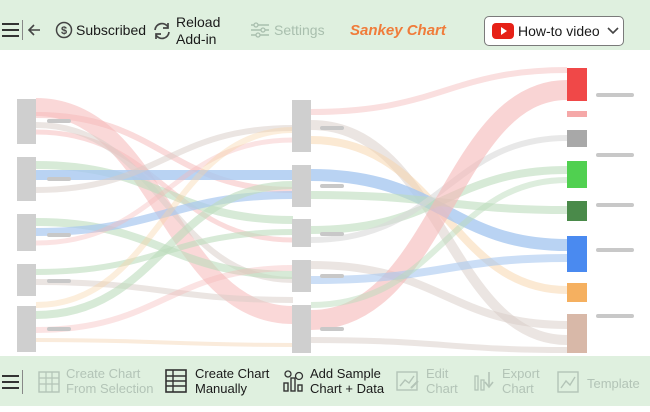  Describe the element at coordinates (613, 383) in the screenshot. I see `template-label: Template` at that location.